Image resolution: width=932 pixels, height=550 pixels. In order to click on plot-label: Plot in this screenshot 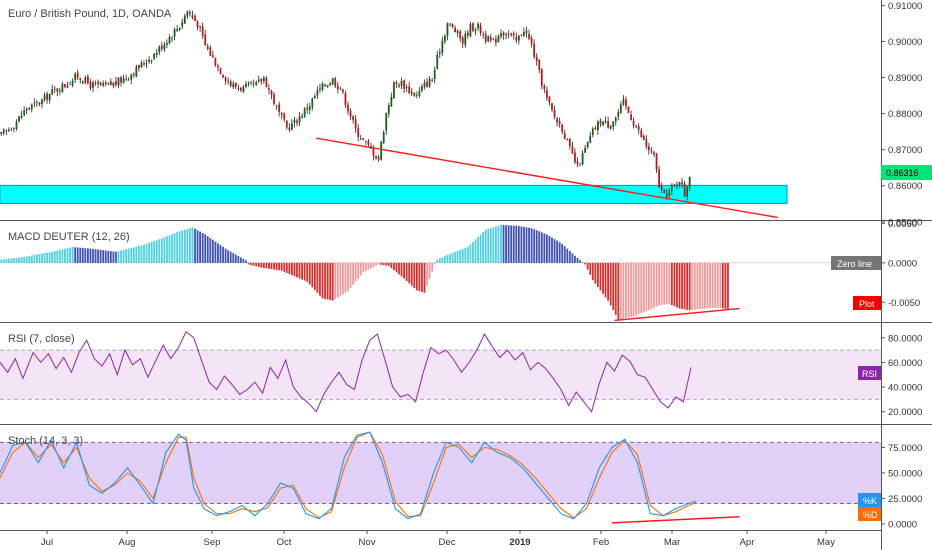, I will do `click(867, 304)`.